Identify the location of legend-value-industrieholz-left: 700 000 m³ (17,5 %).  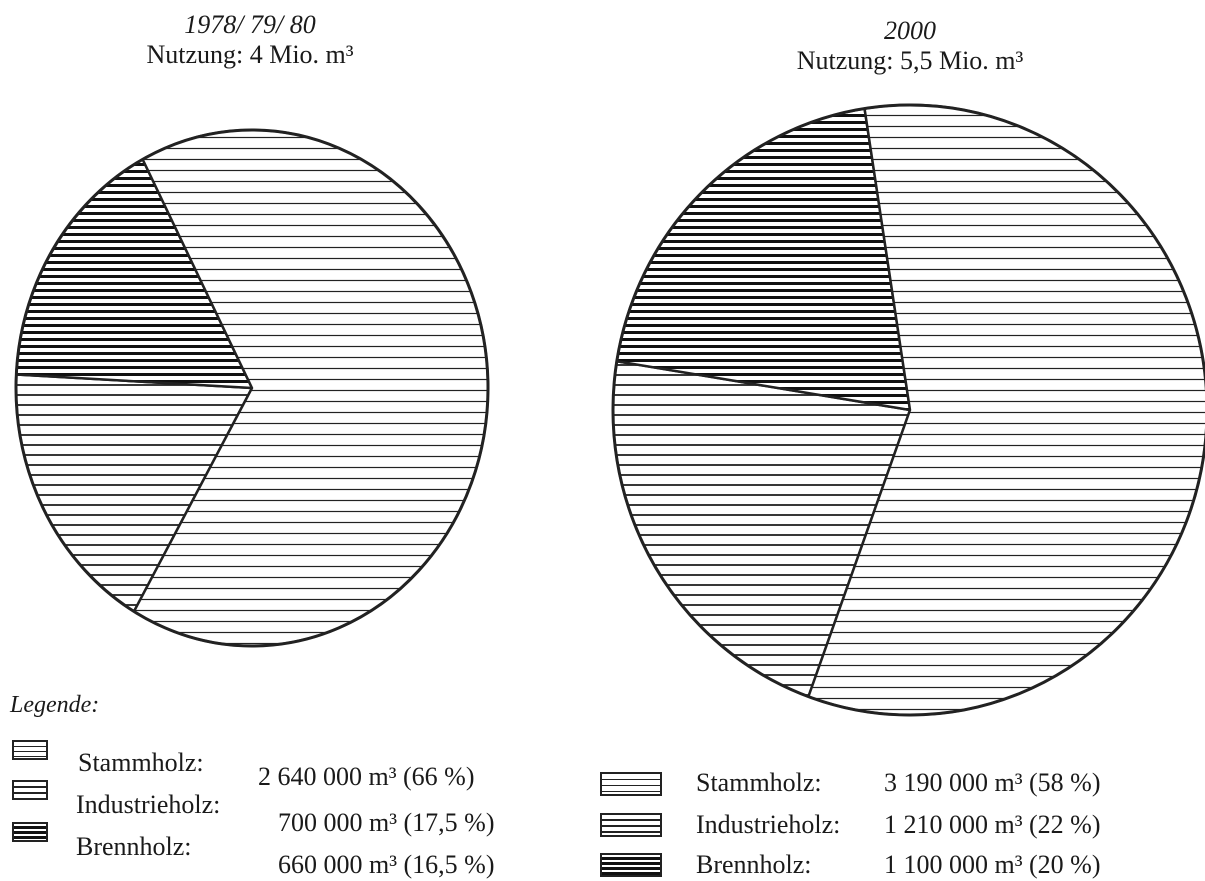
(386, 822).